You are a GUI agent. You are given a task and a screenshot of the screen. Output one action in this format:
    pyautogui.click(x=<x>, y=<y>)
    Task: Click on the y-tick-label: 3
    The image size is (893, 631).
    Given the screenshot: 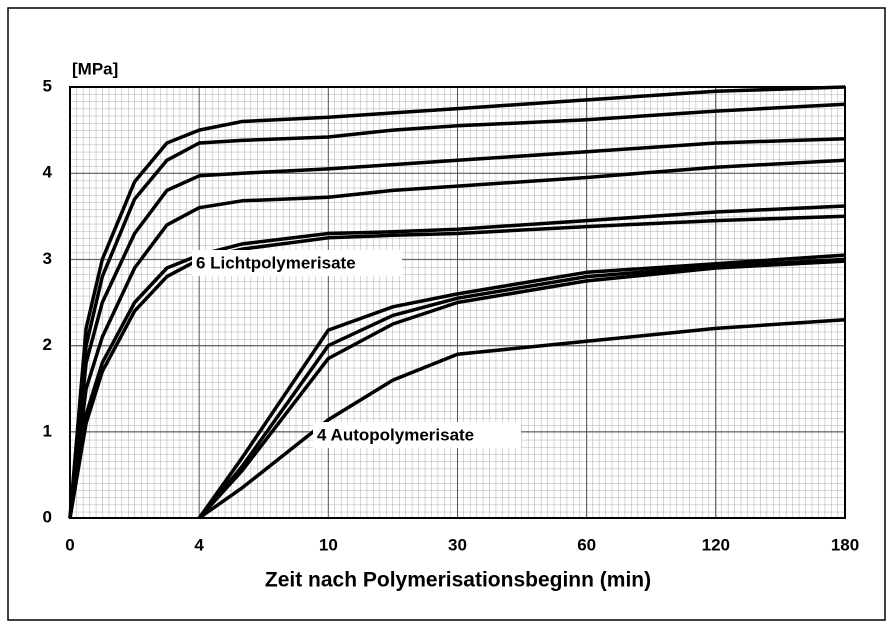 What is the action you would take?
    pyautogui.click(x=47, y=258)
    